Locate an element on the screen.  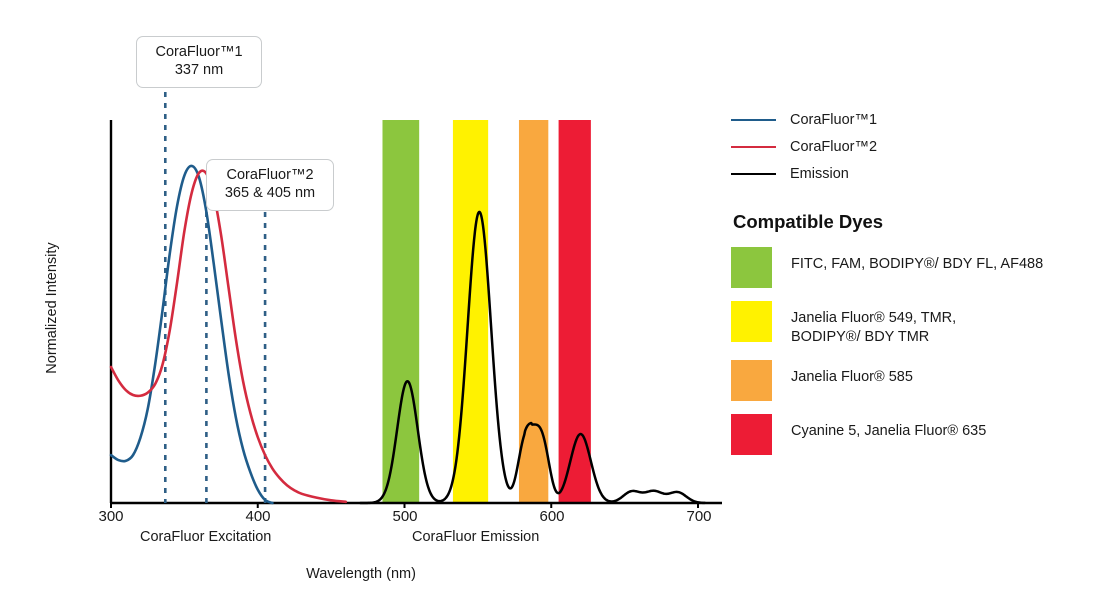
dye-row-orange: Janelia Fluor® 585 is located at coordinates (916, 381).